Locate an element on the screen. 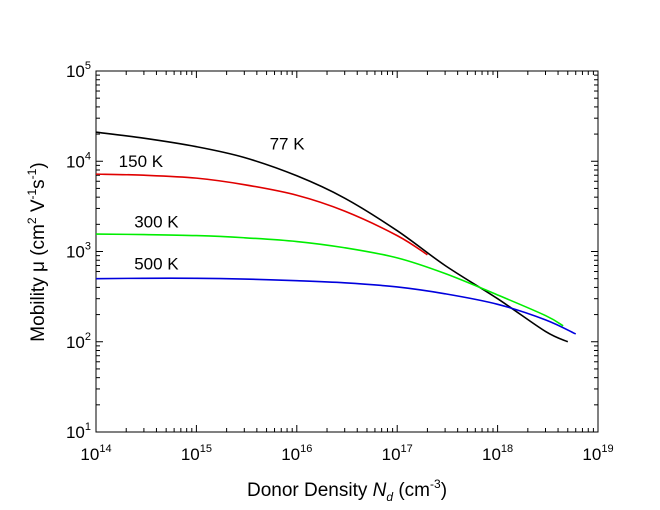 Image resolution: width=660 pixels, height=510 pixels. series-label-300k: 300 K is located at coordinates (156, 221).